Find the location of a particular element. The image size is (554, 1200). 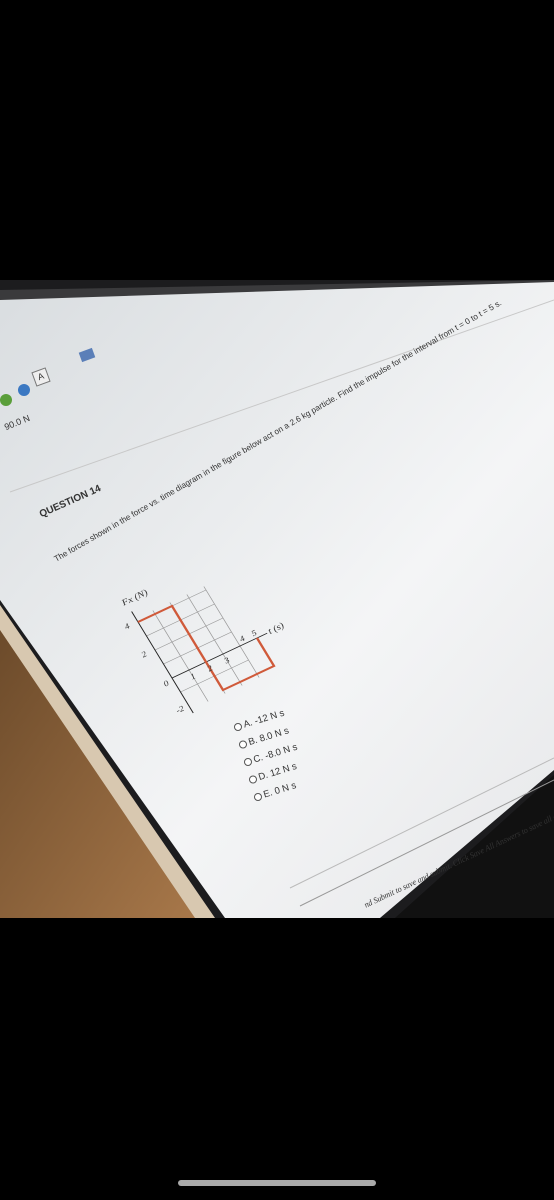

icon-label: A is located at coordinates (40, 376).